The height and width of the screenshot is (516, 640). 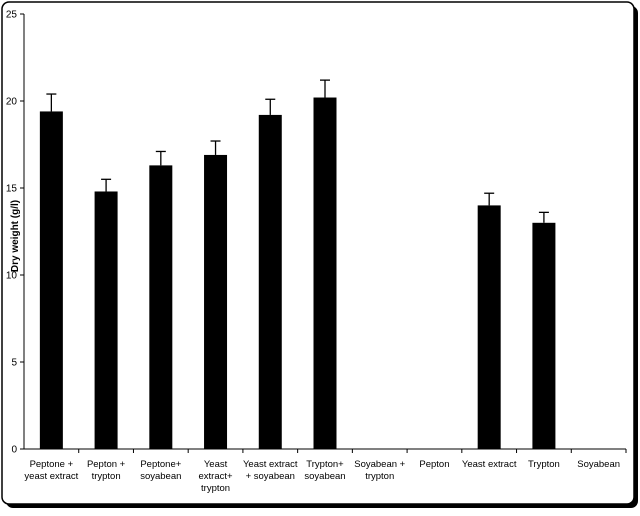 What do you see at coordinates (12, 15) in the screenshot?
I see `y-tick-label-25: 25` at bounding box center [12, 15].